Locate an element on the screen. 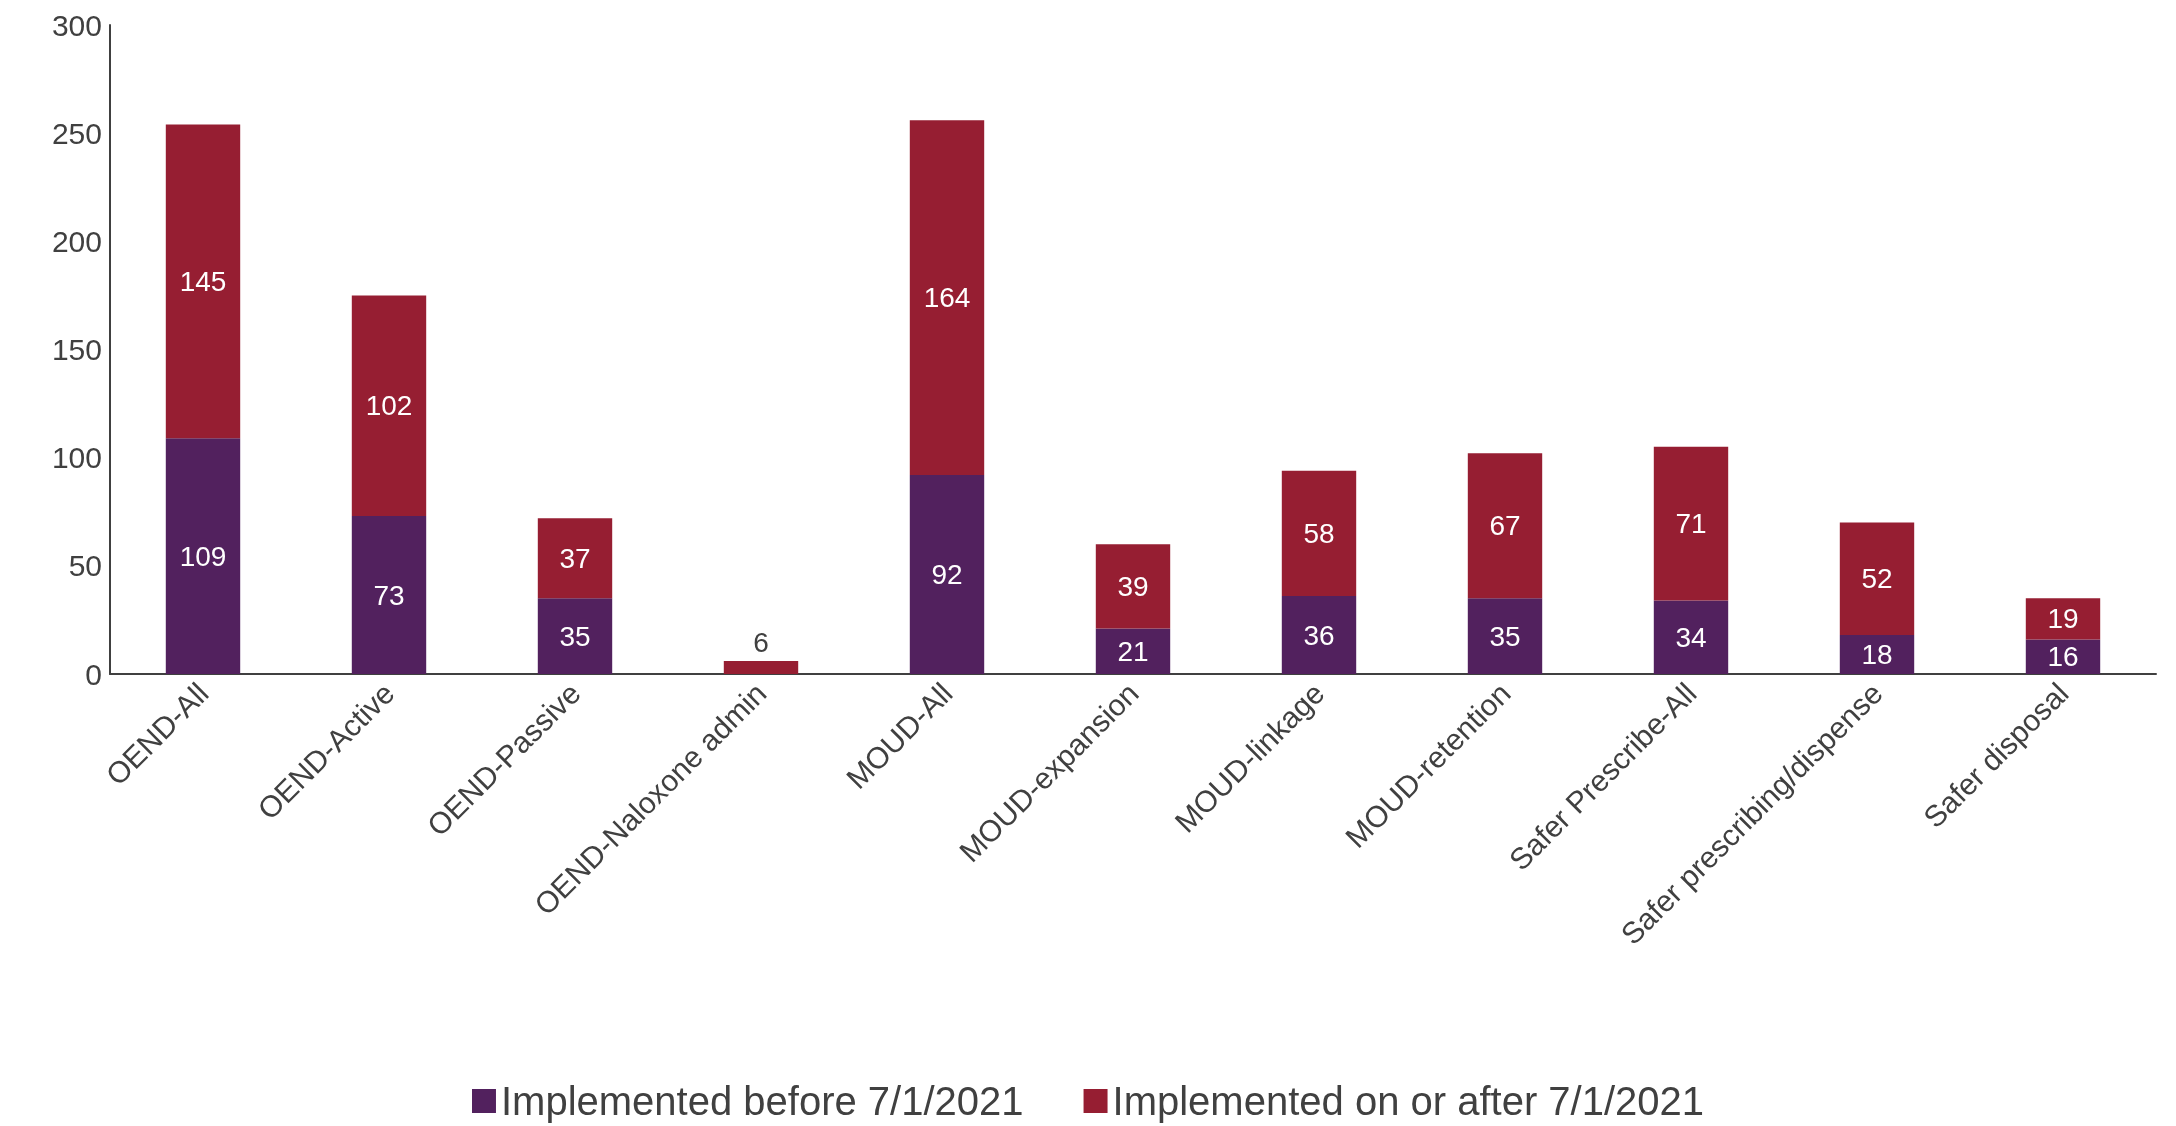 This screenshot has width=2176, height=1126. legend-label: Implemented before 7/1/2021 is located at coordinates (762, 1101).